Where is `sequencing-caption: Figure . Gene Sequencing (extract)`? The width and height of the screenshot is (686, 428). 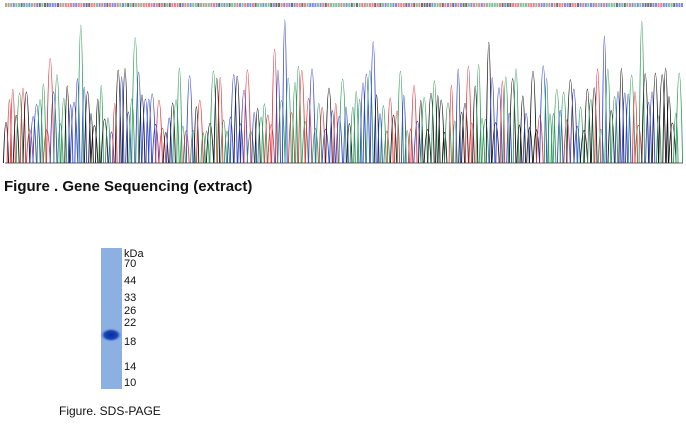
sequencing-caption: Figure . Gene Sequencing (extract) is located at coordinates (128, 186).